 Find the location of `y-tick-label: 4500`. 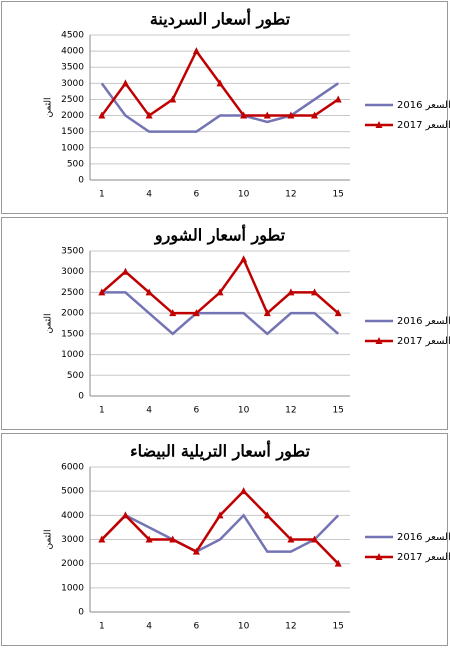

y-tick-label: 4500 is located at coordinates (72, 36).